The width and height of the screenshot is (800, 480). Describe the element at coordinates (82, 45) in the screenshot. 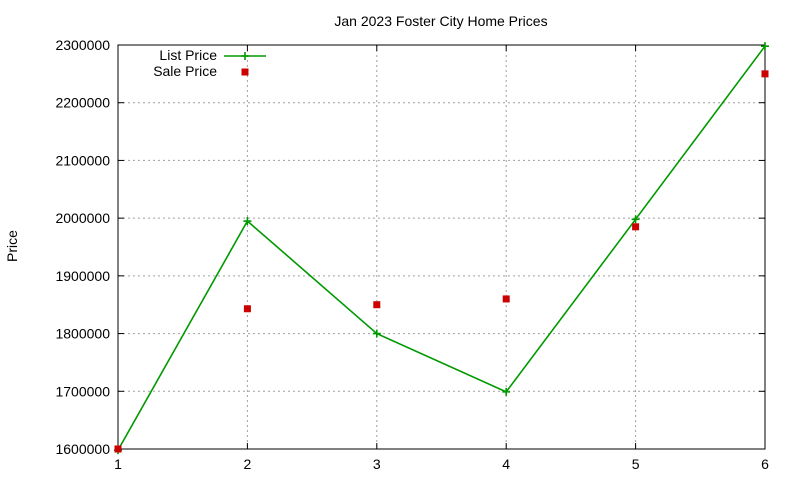

I see `y-tick-label: 2300000` at that location.